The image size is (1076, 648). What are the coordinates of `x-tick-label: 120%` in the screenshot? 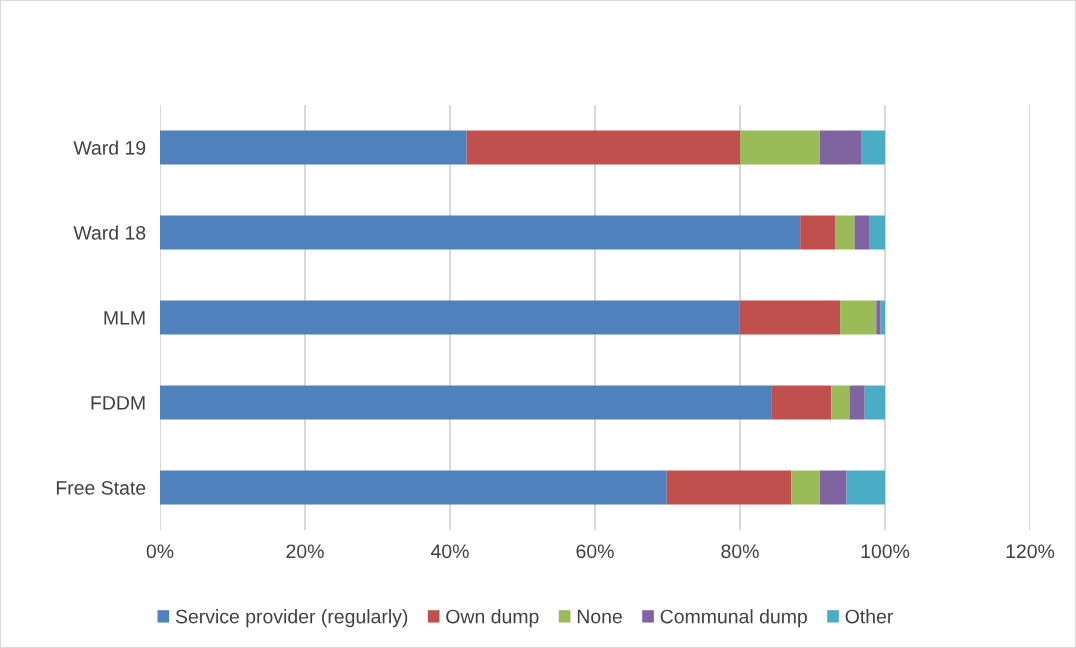 It's located at (1030, 551).